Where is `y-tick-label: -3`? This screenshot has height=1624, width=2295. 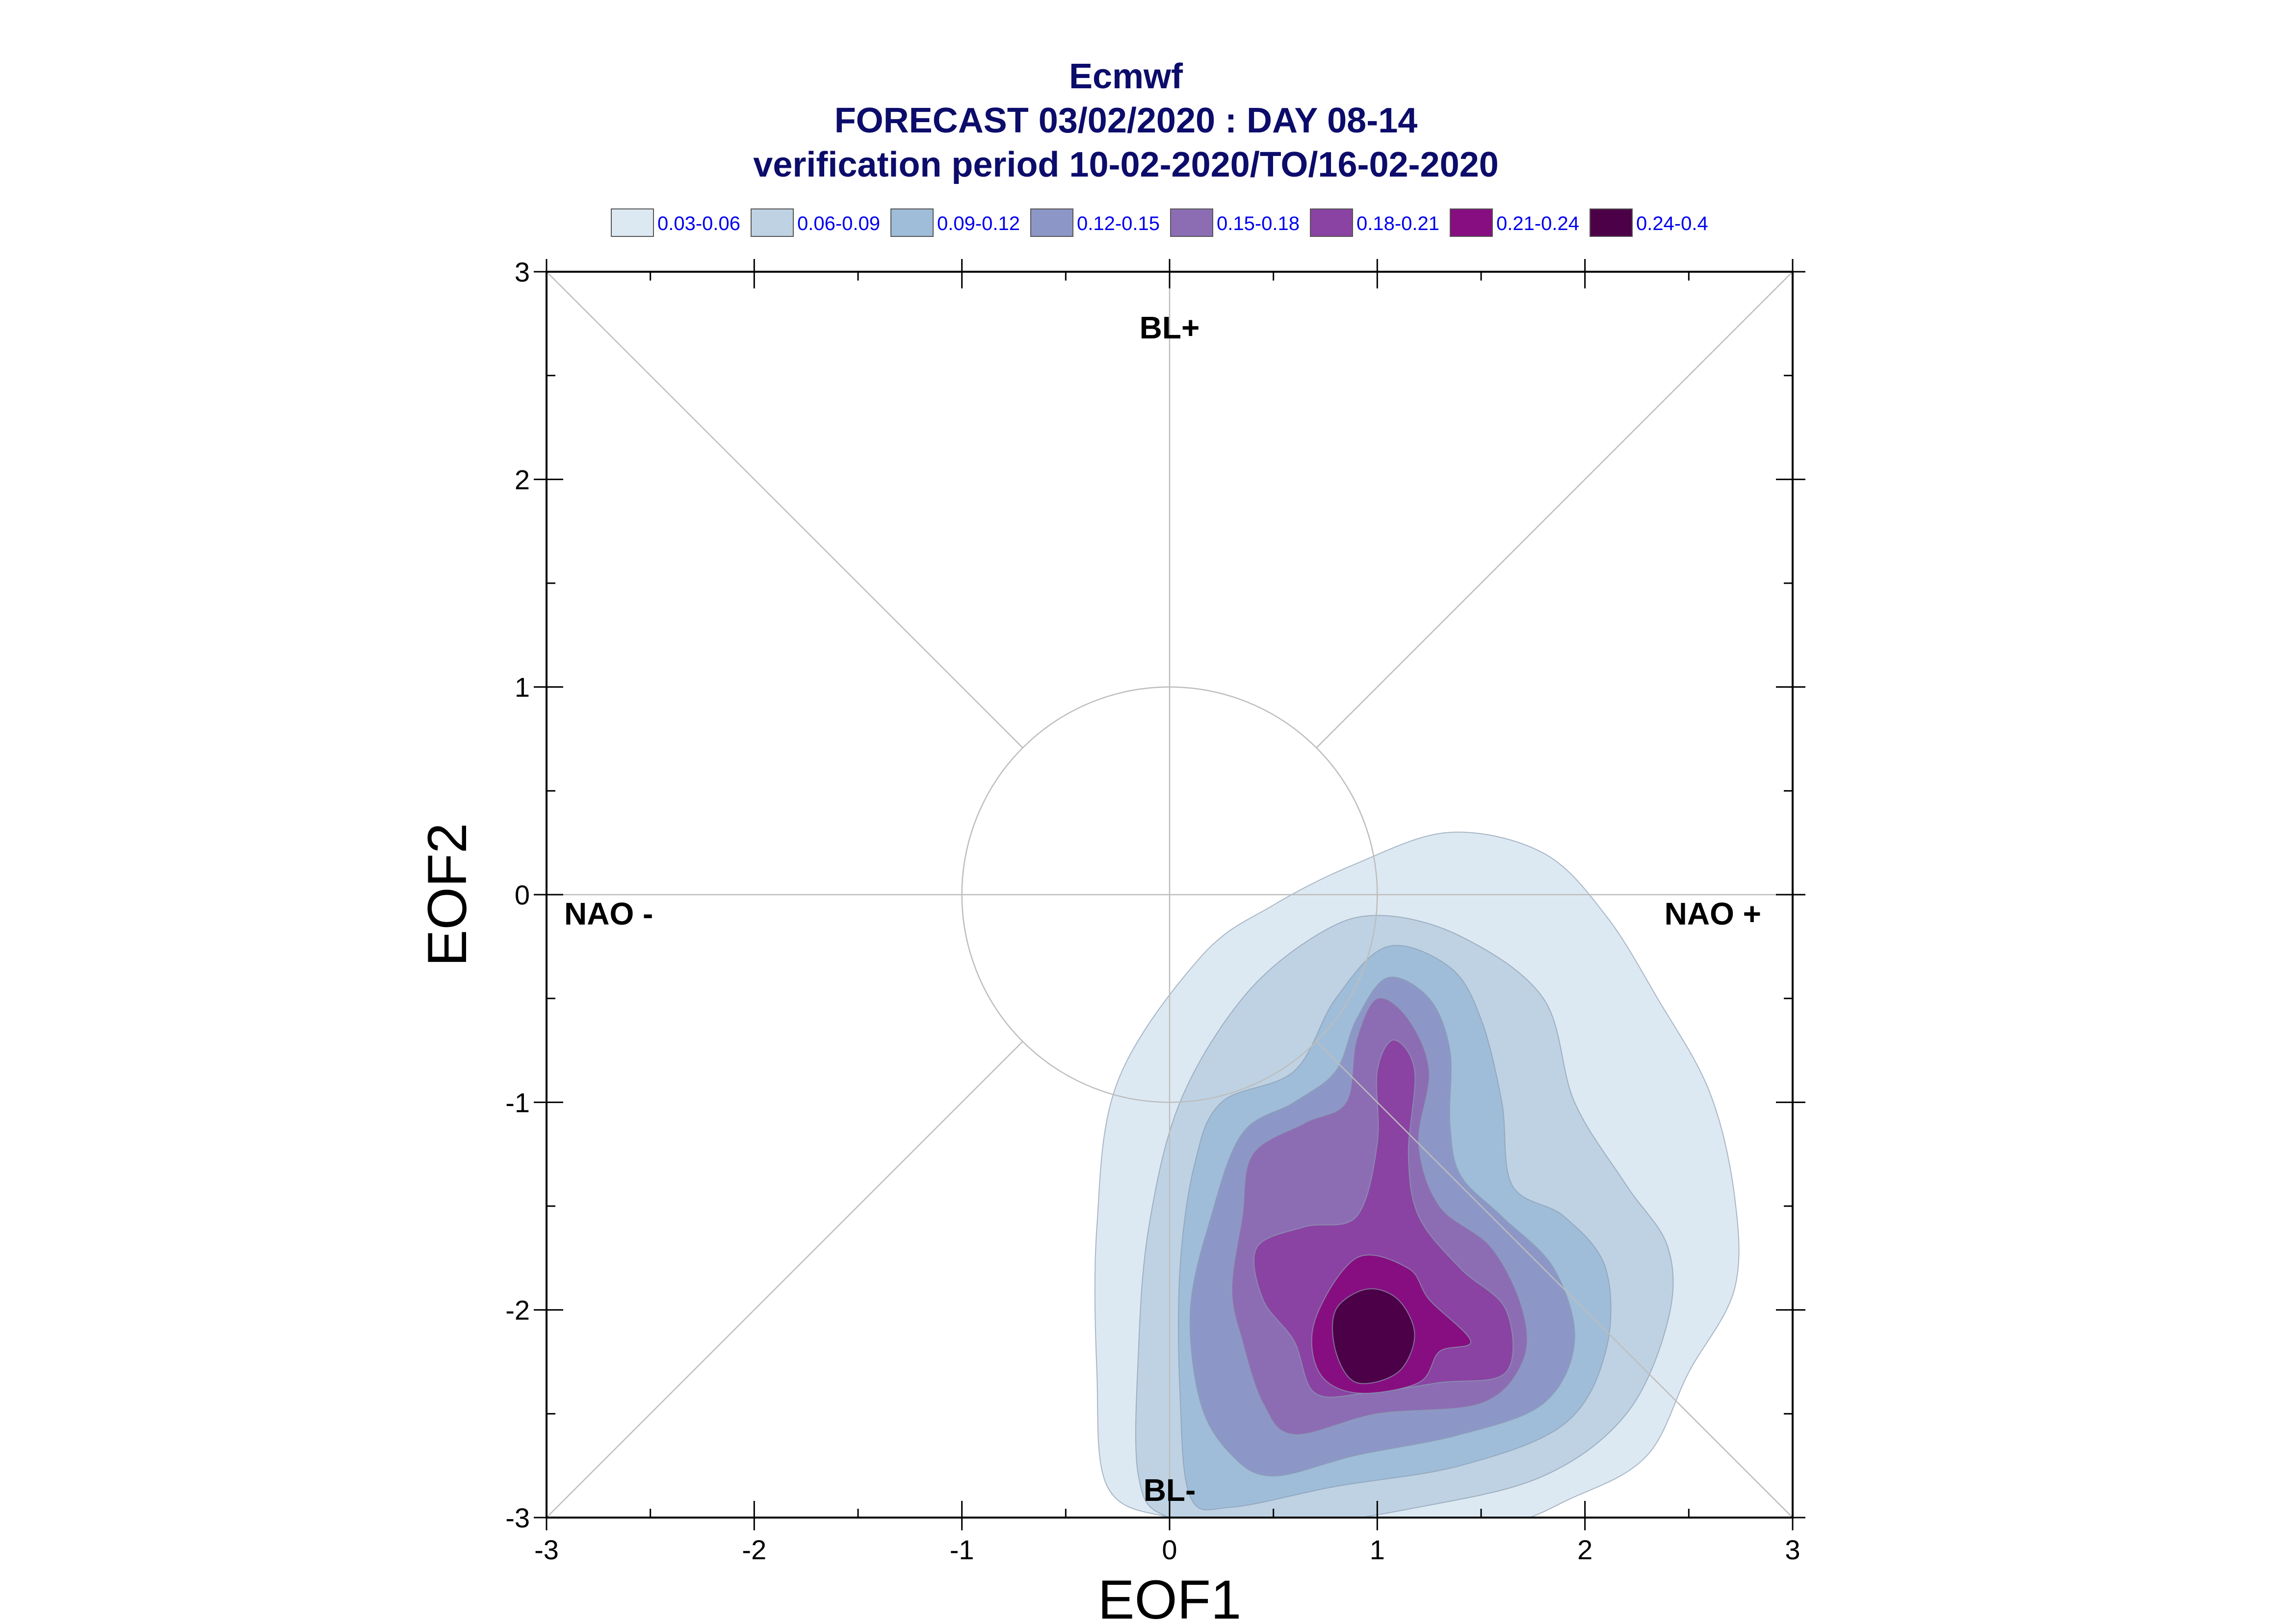
y-tick-label: -3 is located at coordinates (518, 1517).